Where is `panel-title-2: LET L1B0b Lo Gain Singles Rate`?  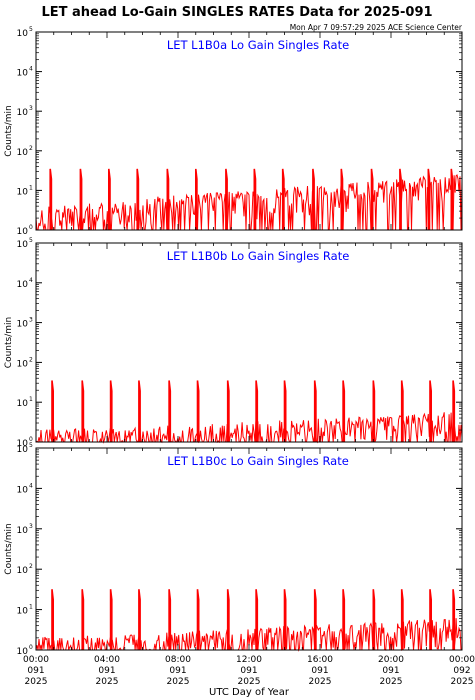
panel-title-2: LET L1B0b Lo Gain Singles Rate is located at coordinates (258, 256).